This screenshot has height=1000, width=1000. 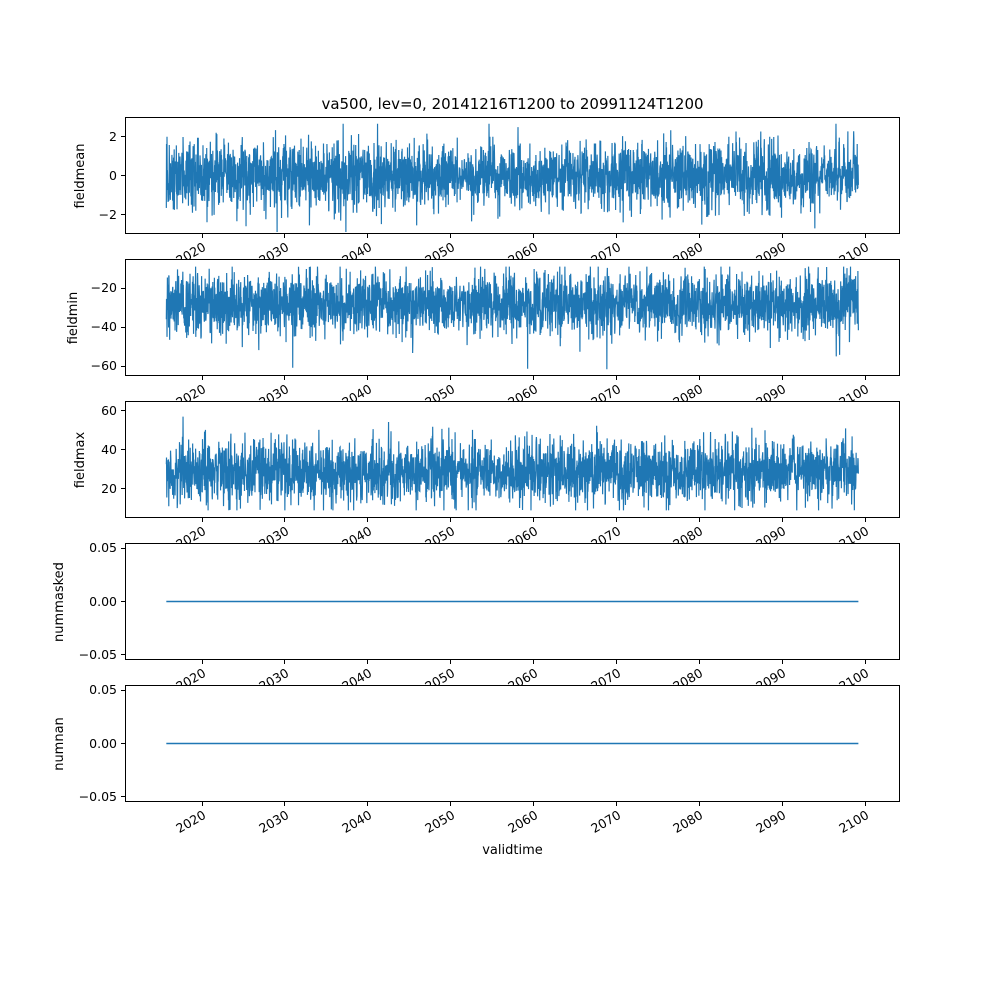 I want to click on plot-area-fieldmin, so click(x=512, y=317).